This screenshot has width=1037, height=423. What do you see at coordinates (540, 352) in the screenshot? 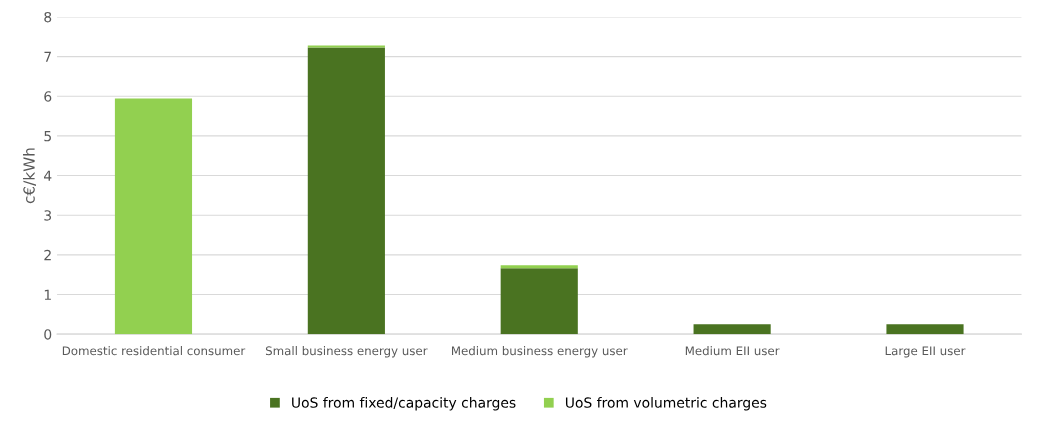
I see `x-tick-label: Medium business energy user` at bounding box center [540, 352].